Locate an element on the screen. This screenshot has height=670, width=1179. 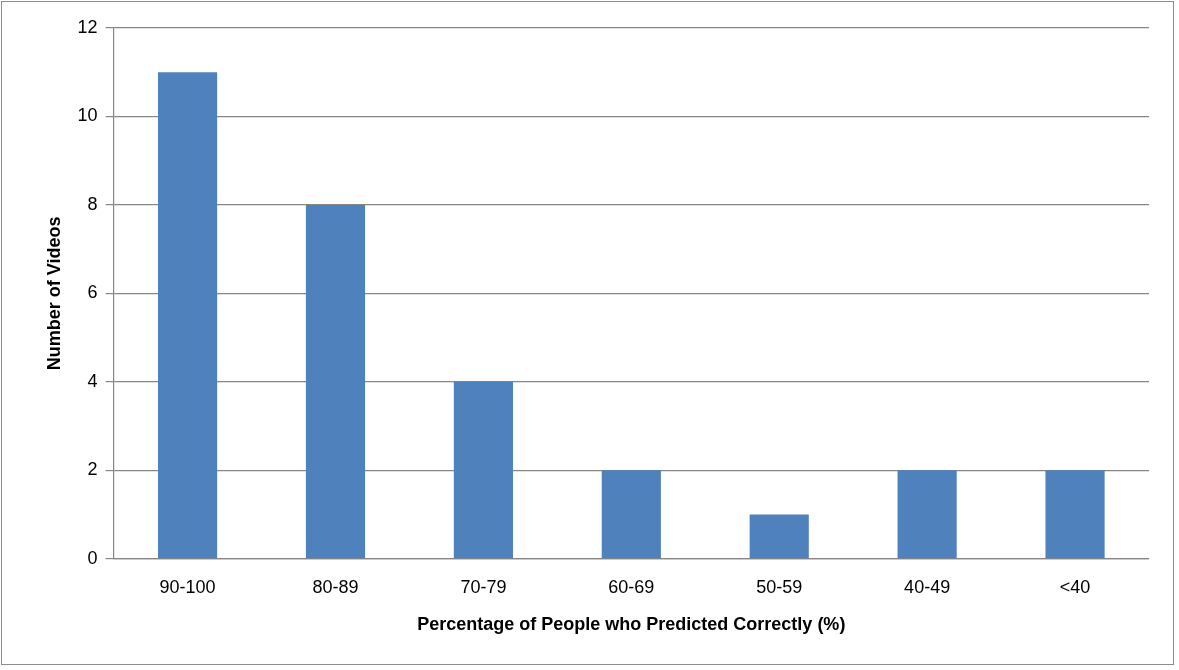
y-tick-label: 6 is located at coordinates (92, 292).